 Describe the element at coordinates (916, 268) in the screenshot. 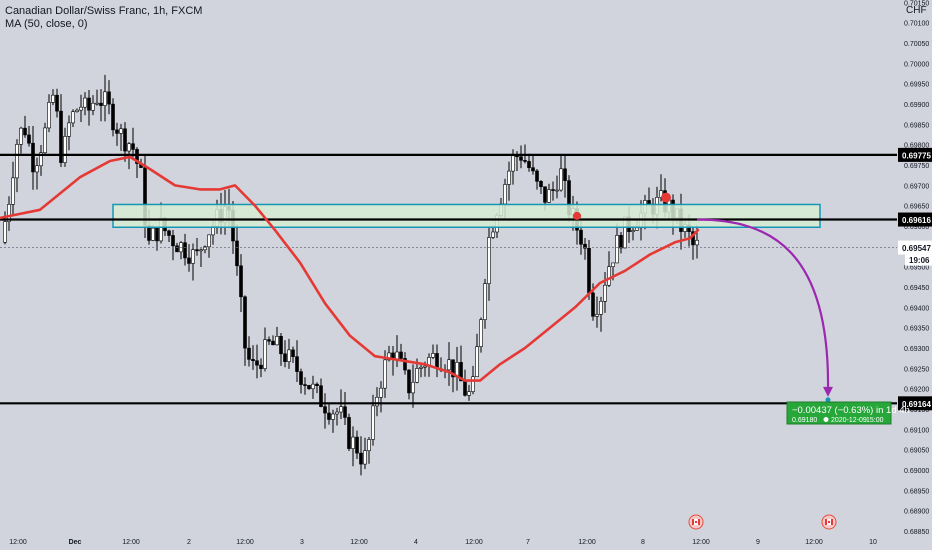

I see `y-tick-label: 0.69500` at that location.